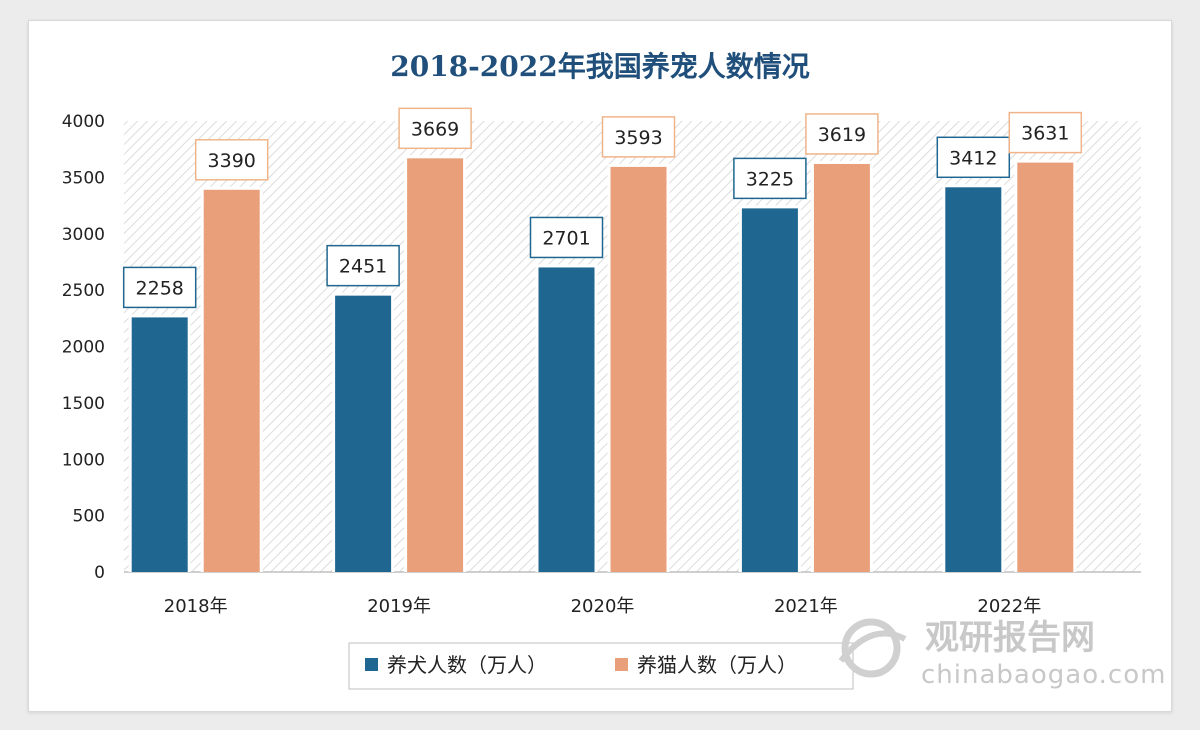 The width and height of the screenshot is (1200, 730). I want to click on data-label: 3390, so click(232, 161).